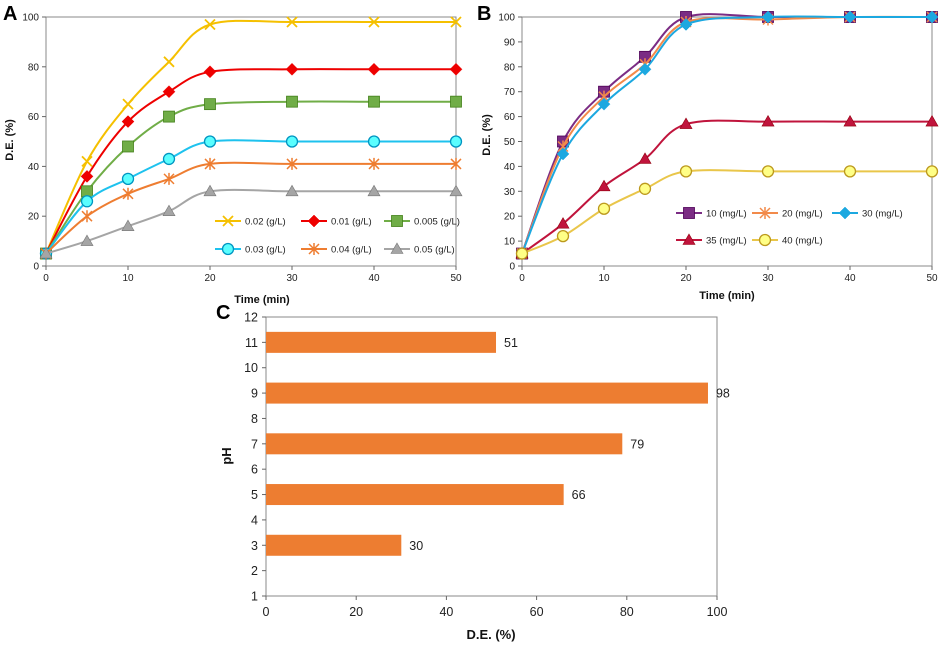  I want to click on legend-marker-20-mg-l, so click(765, 213).